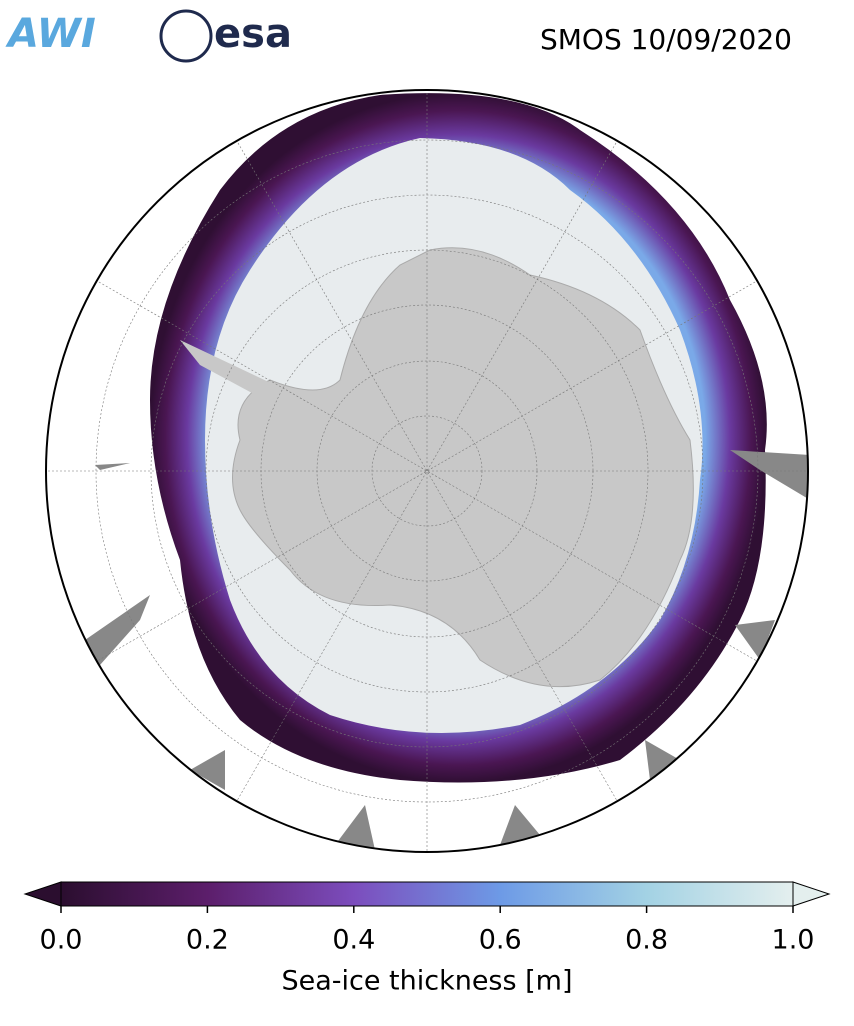 The height and width of the screenshot is (1026, 854). I want to click on colorbar-tick-label: 0.0, so click(61, 940).